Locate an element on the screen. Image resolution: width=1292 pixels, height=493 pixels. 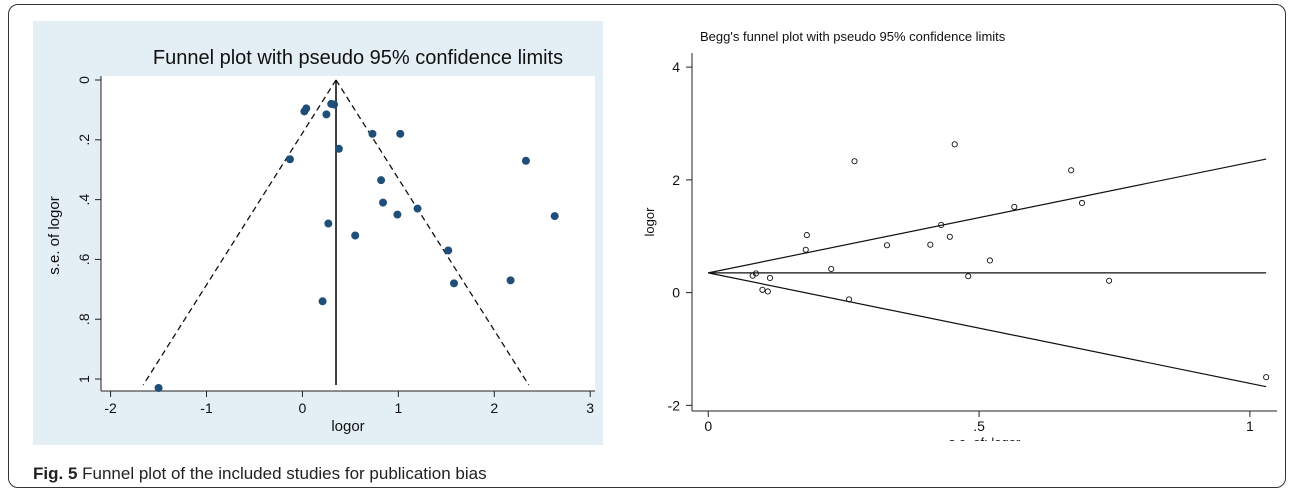
caption-label: Fig. 5 is located at coordinates (55, 473).